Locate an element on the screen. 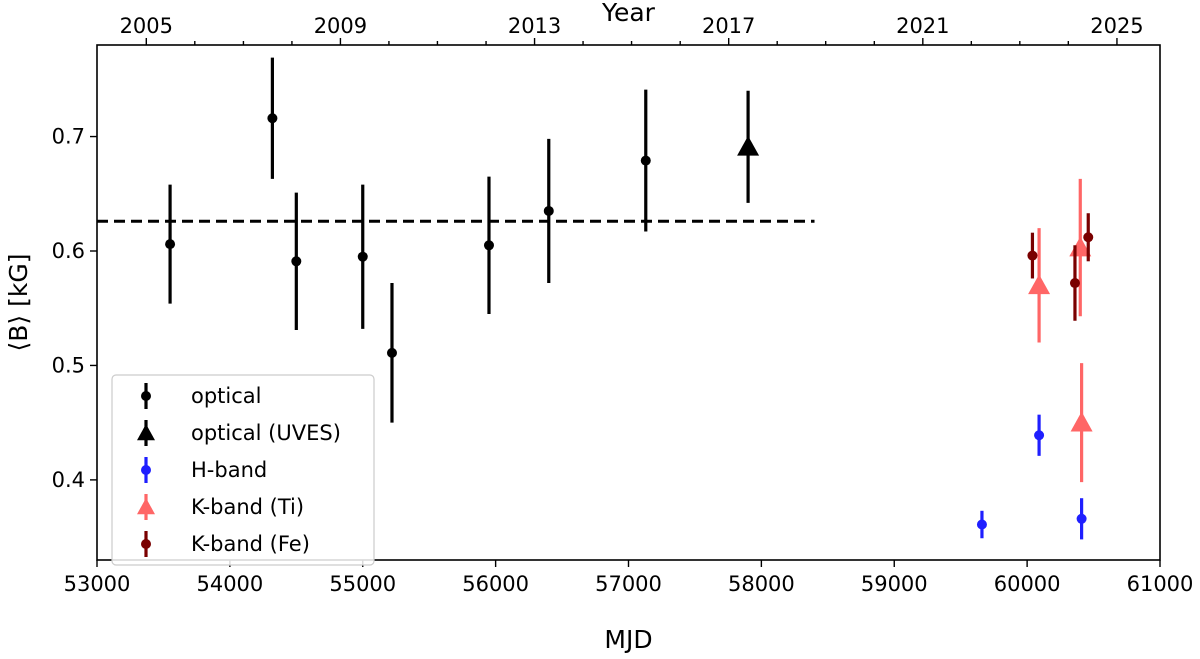 This screenshot has height=659, width=1200. top-x-tick-label: 2005 is located at coordinates (146, 26).